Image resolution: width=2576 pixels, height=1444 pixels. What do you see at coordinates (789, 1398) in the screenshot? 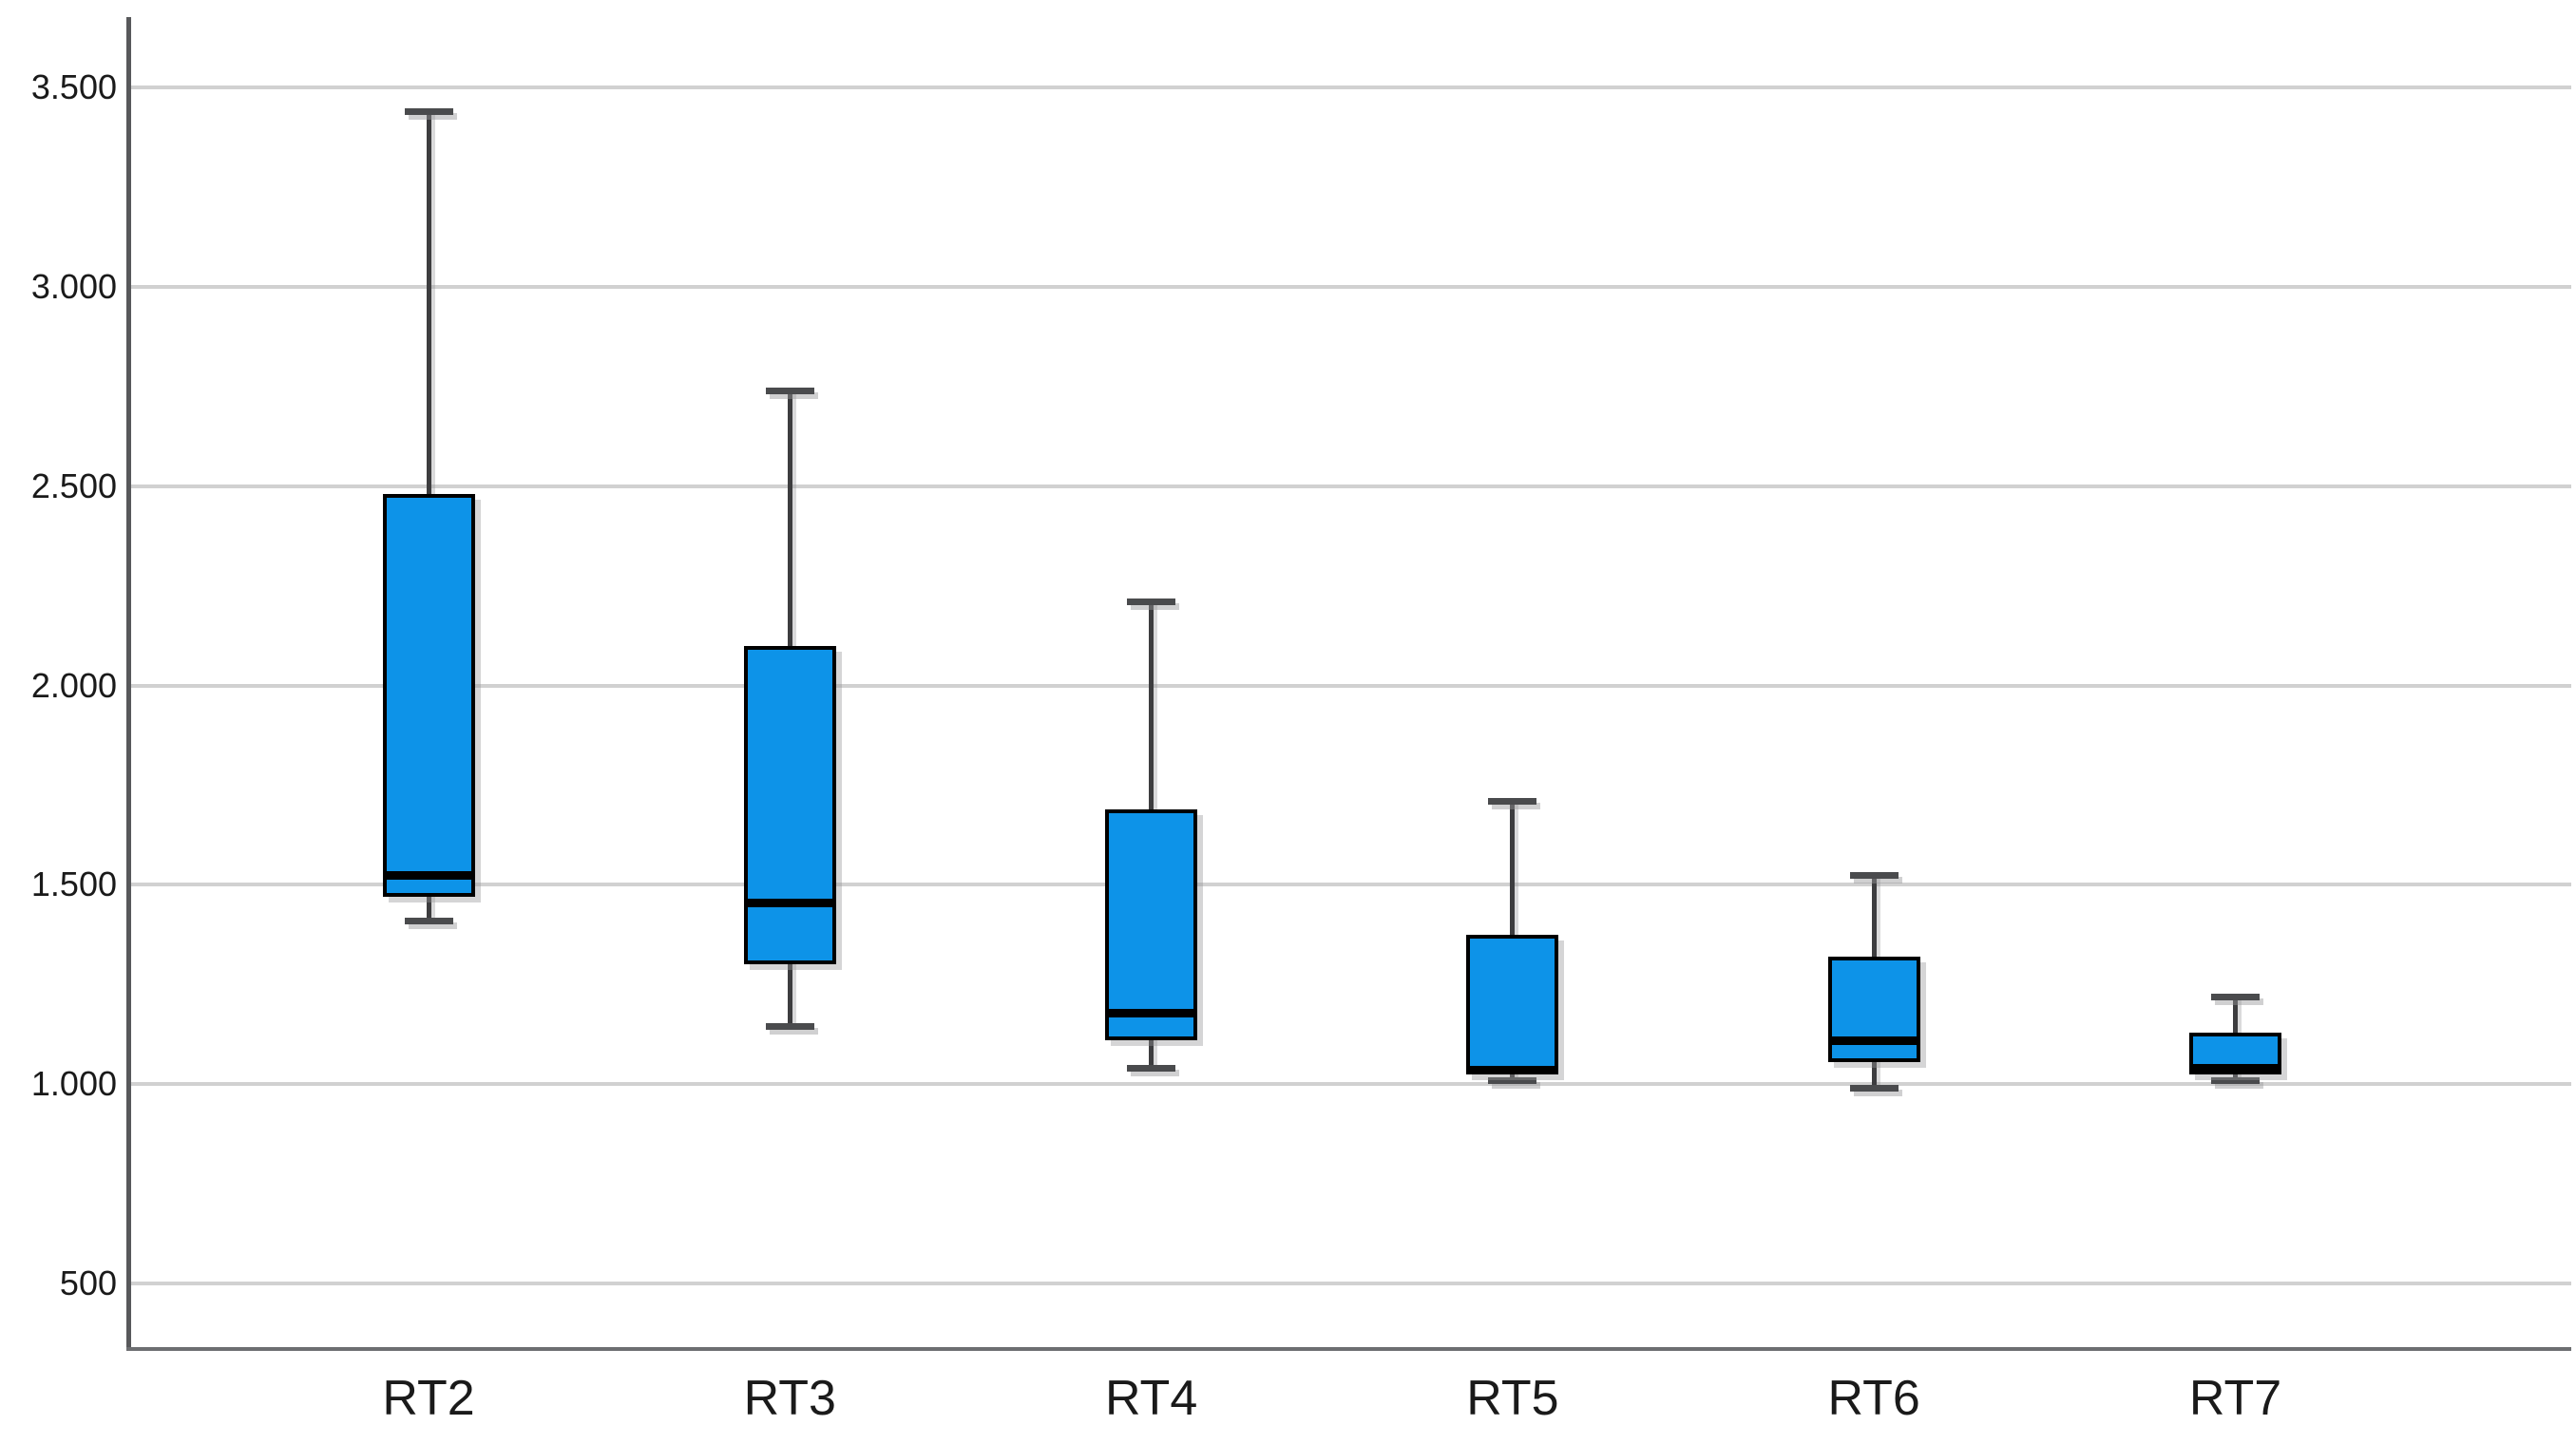
I see `x-tick-label-RT3: RT3` at bounding box center [789, 1398].